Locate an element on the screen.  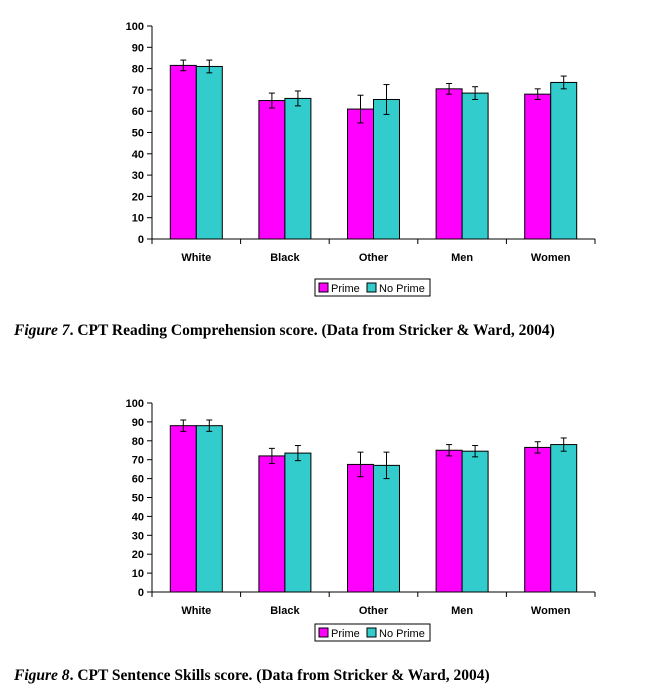
fig7-category-label-white: White is located at coordinates (196, 258).